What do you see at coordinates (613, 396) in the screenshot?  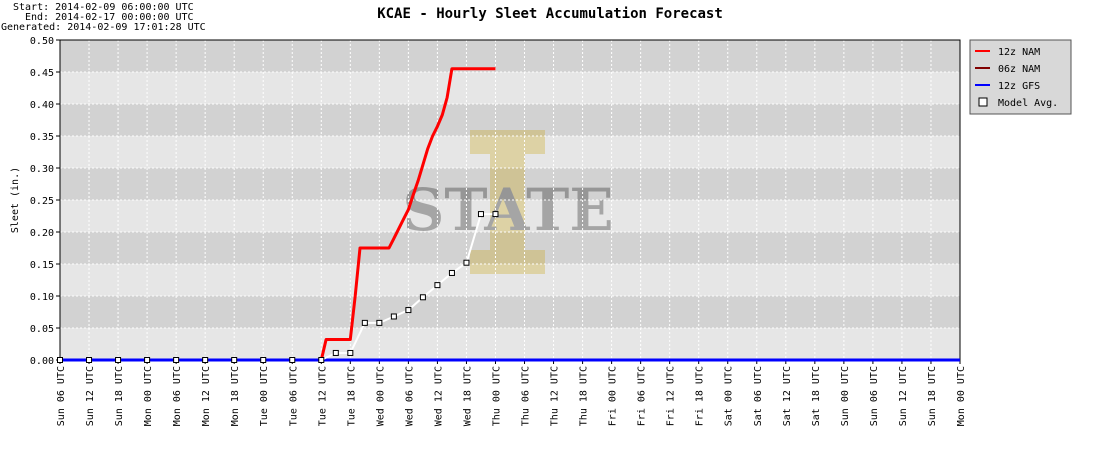 I see `x-tick-label: Fri 00 UTC` at bounding box center [613, 396].